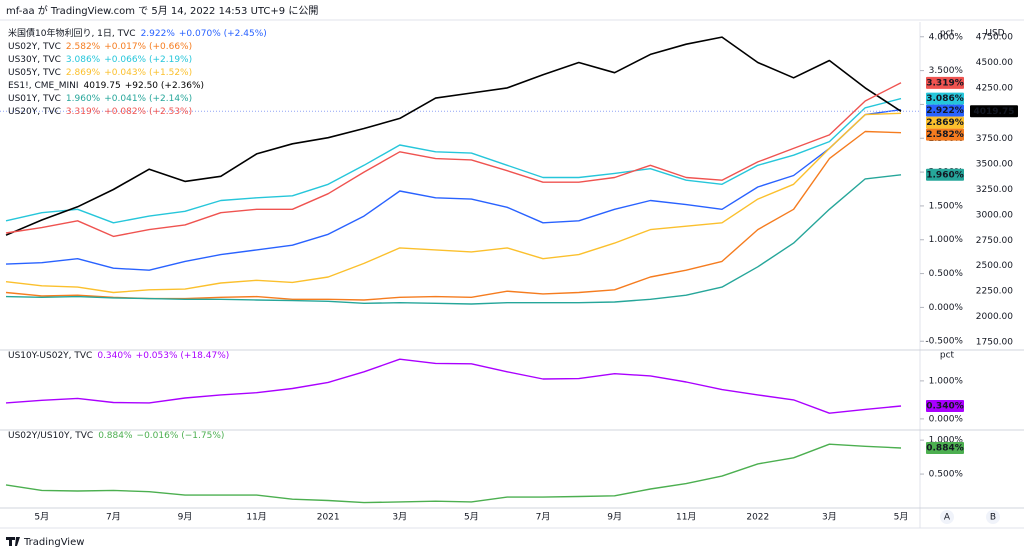 The image size is (1024, 553). I want to click on legend-name: 米国債10年物利回り, 1日, TVC, so click(72, 33).